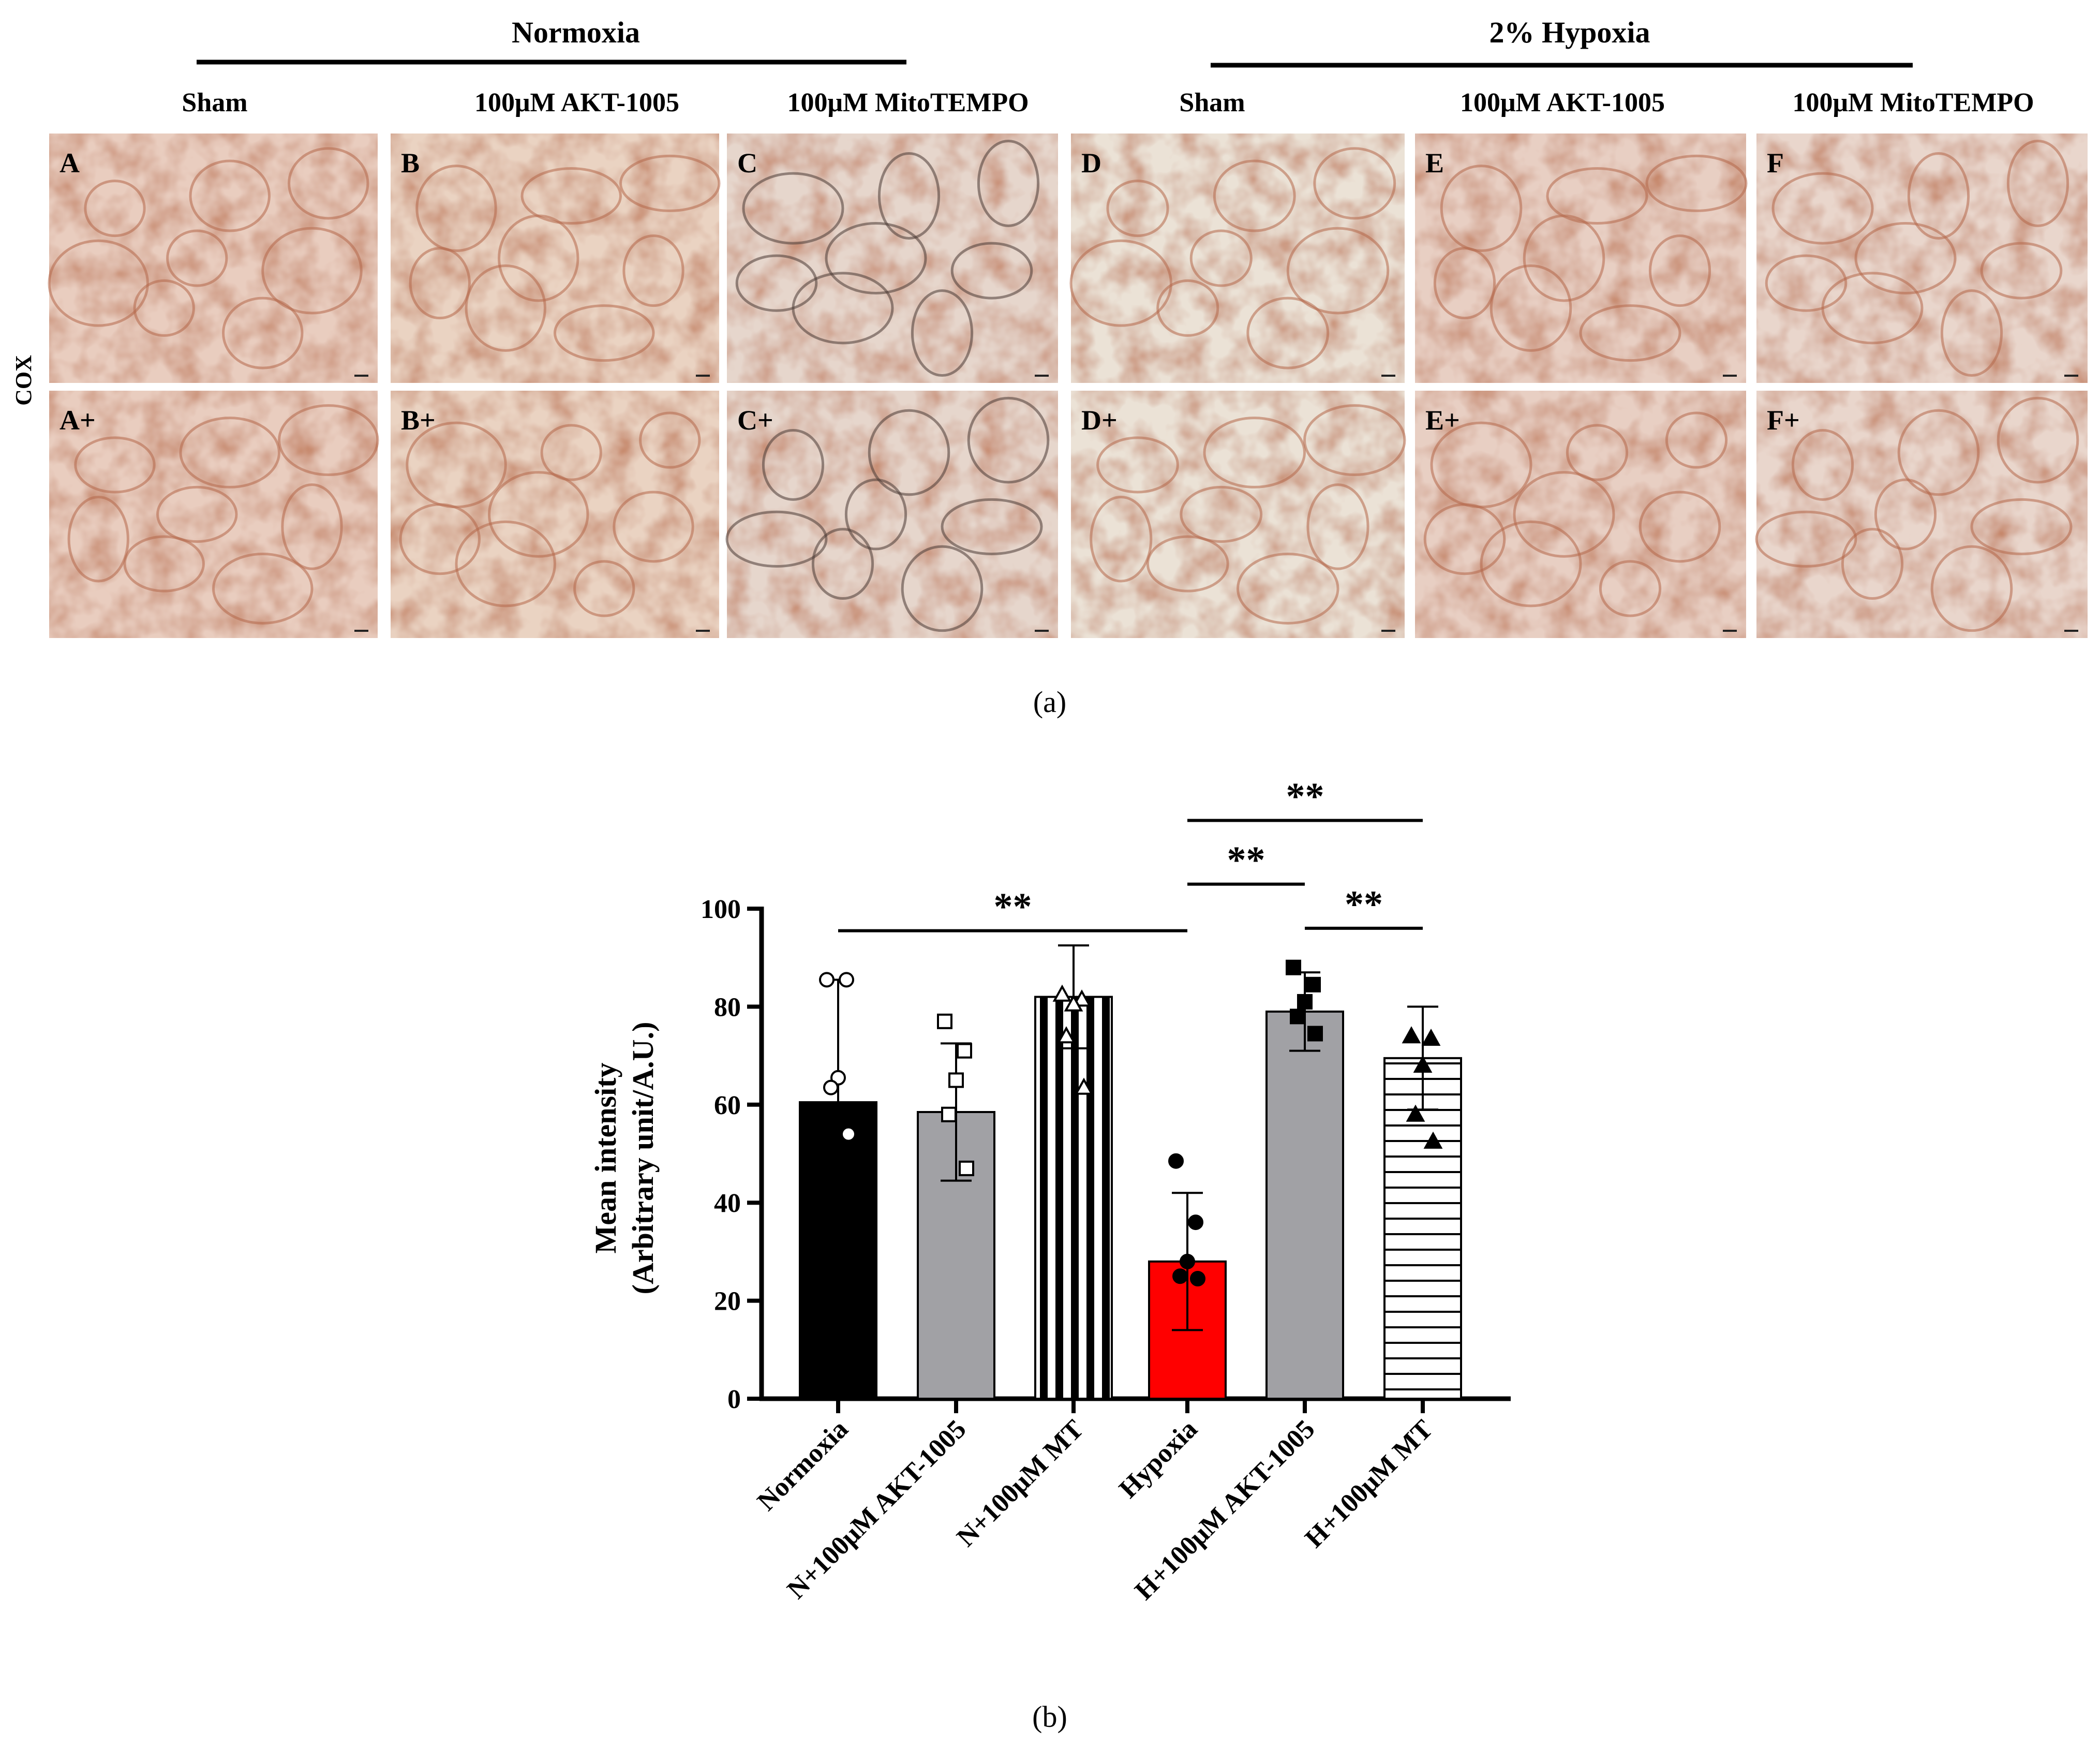 This screenshot has height=1748, width=2100. I want to click on tile-label: E+, so click(1442, 420).